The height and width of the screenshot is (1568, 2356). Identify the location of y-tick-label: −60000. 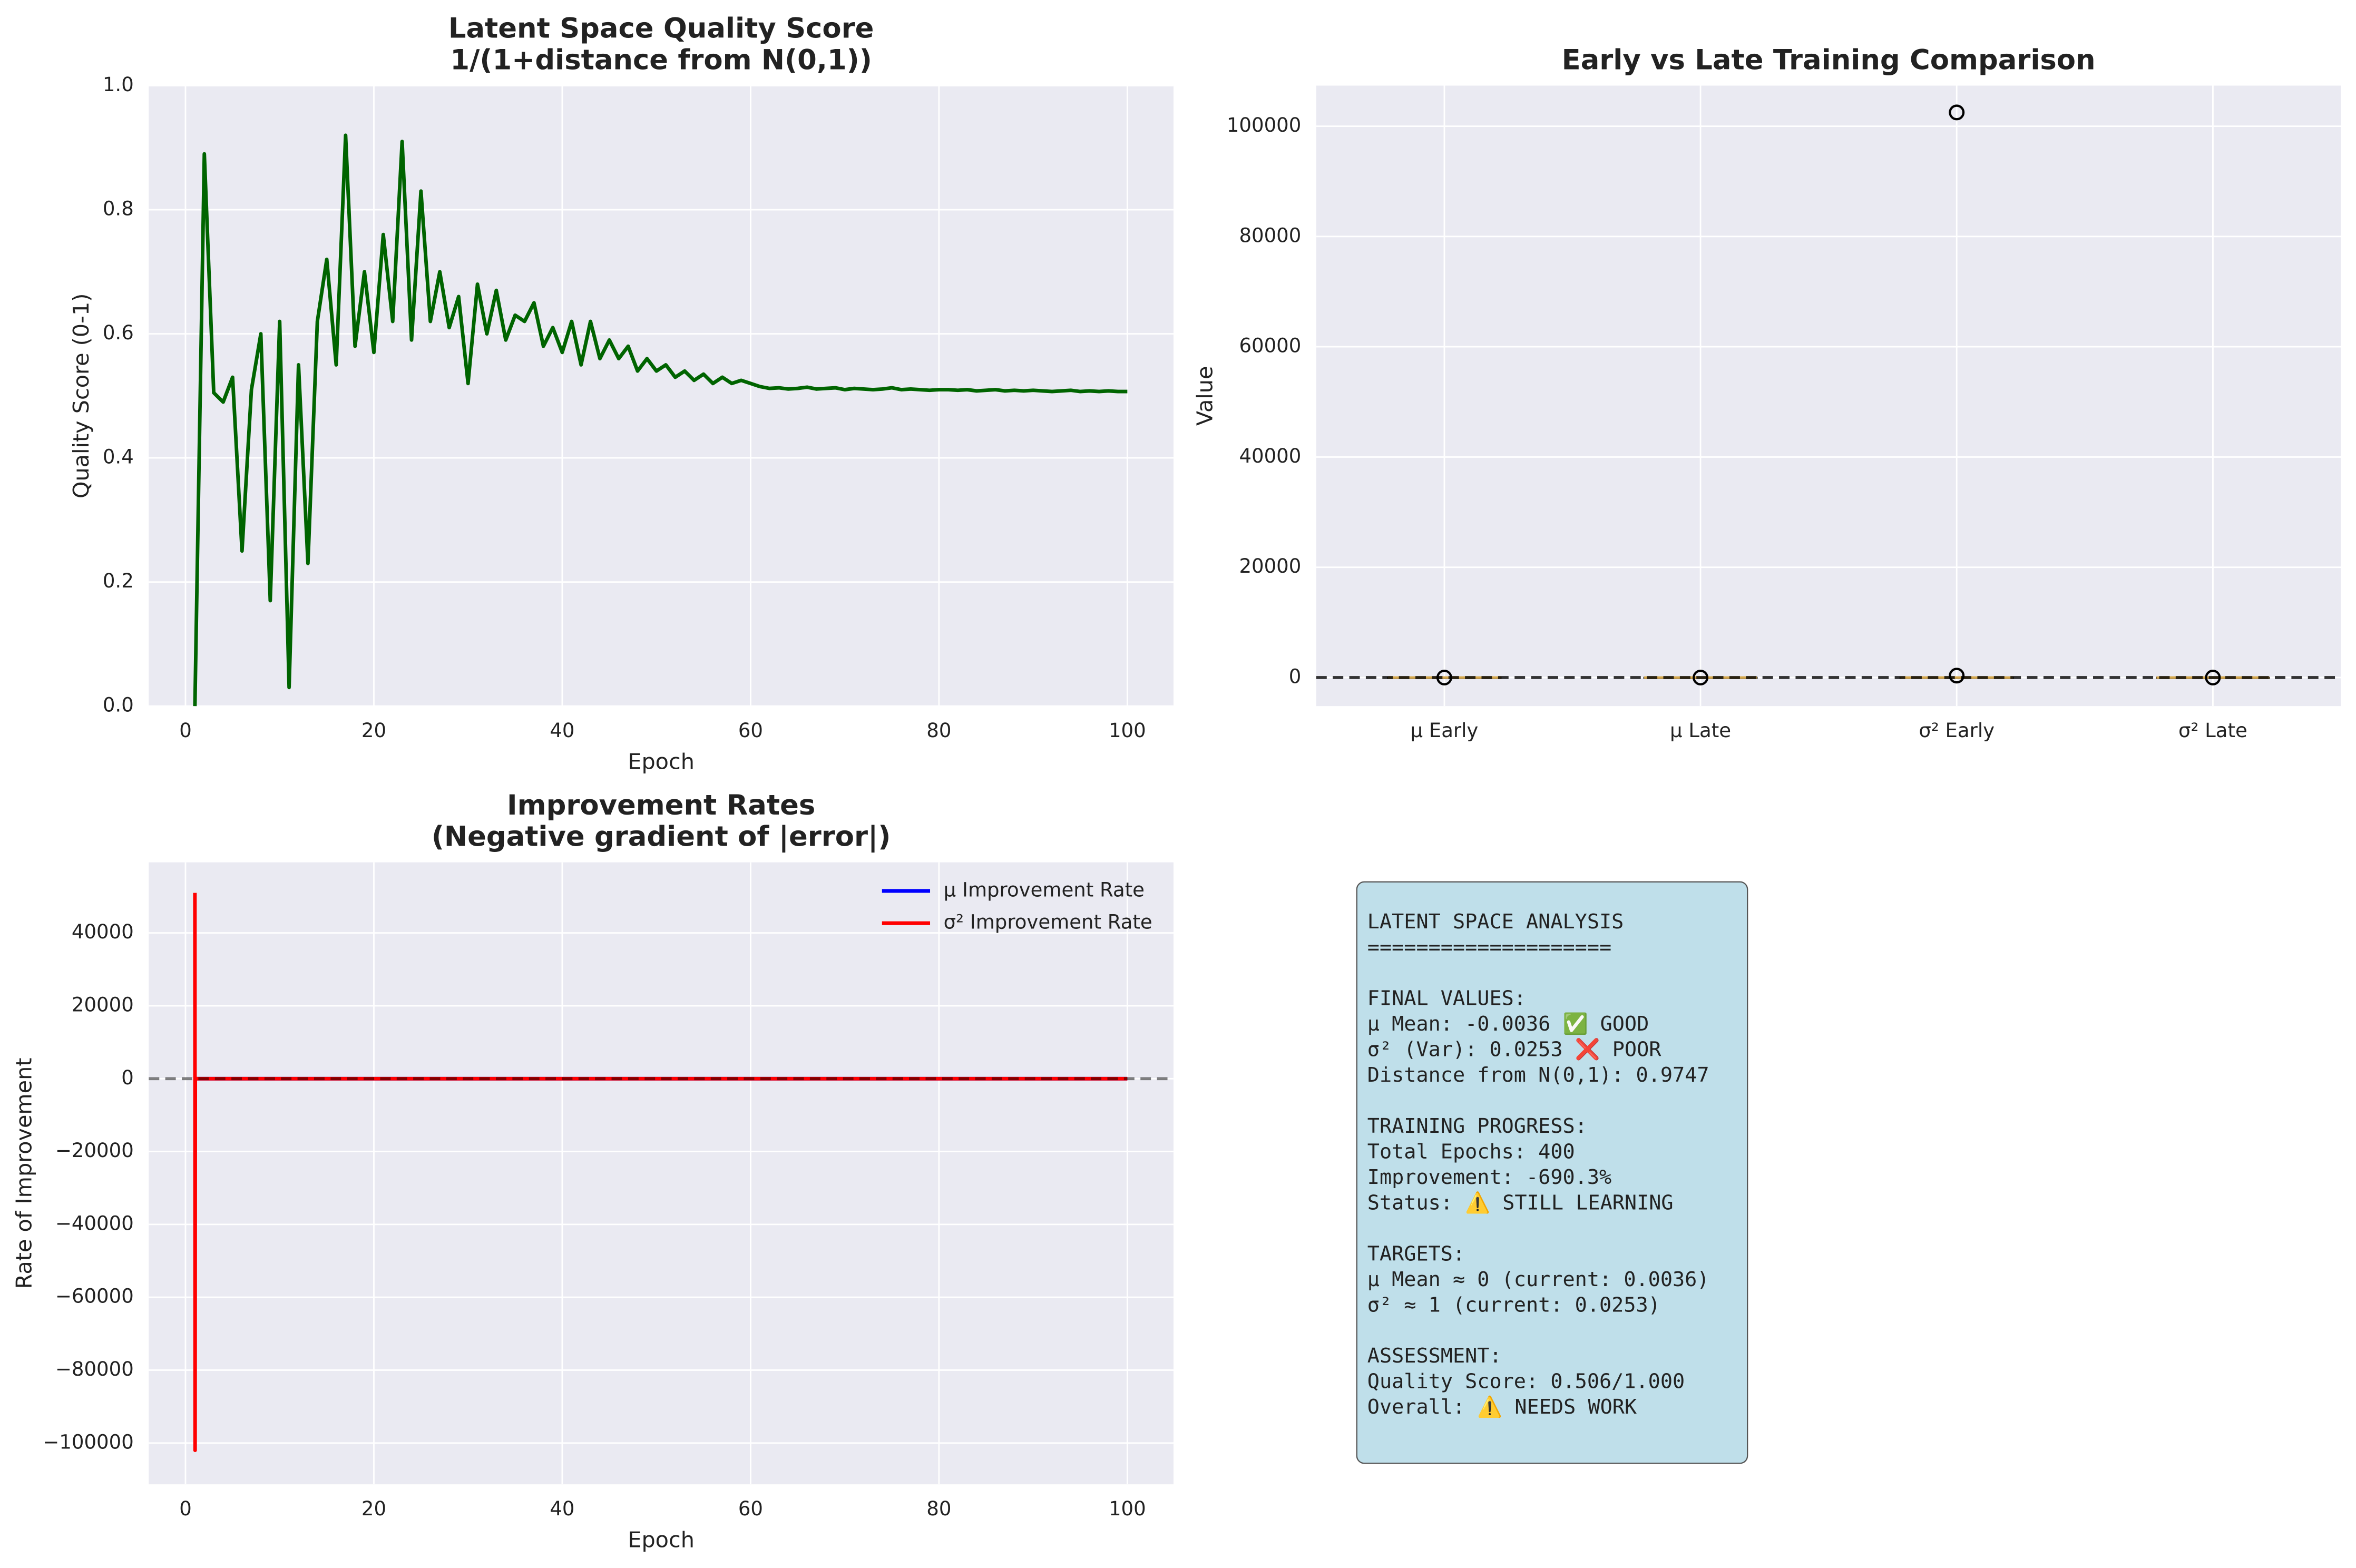
(94, 1296).